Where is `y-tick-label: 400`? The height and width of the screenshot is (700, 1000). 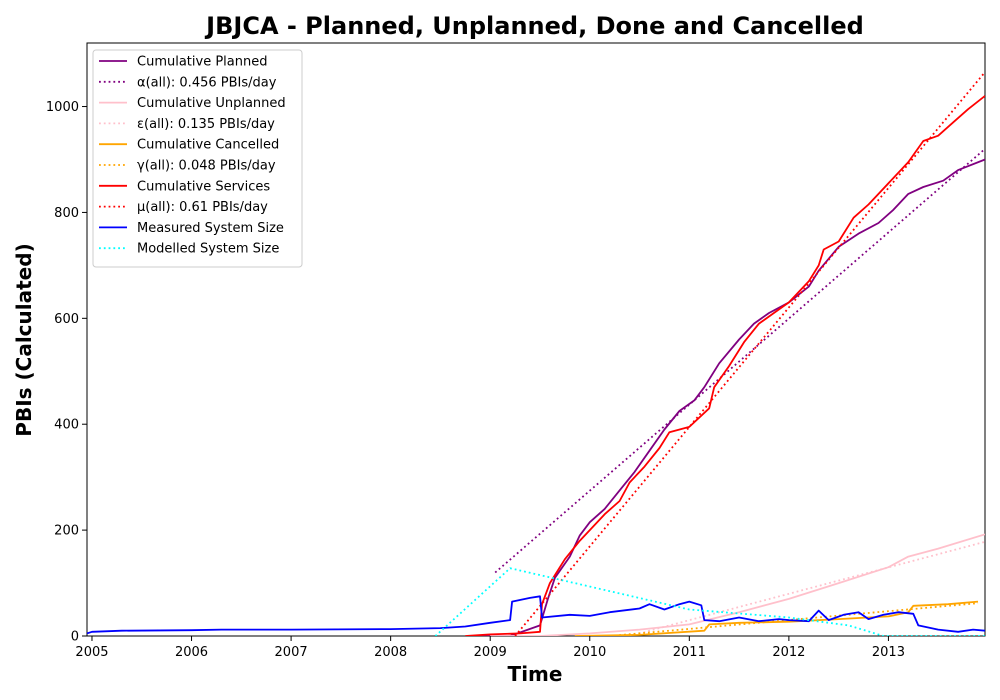
y-tick-label: 400 is located at coordinates (66, 425).